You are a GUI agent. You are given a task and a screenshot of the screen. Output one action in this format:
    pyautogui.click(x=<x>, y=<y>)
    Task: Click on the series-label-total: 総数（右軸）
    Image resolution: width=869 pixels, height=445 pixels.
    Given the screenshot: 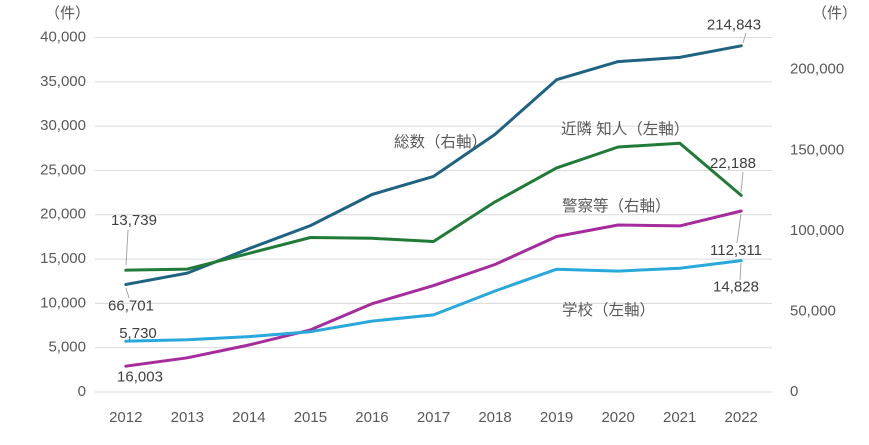 What is the action you would take?
    pyautogui.click(x=440, y=142)
    